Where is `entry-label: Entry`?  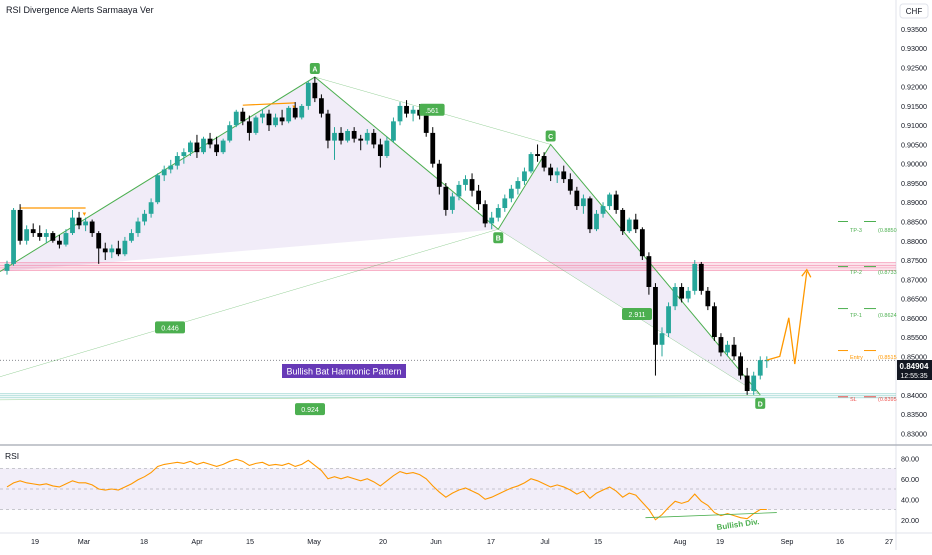
entry-label: Entry is located at coordinates (856, 358).